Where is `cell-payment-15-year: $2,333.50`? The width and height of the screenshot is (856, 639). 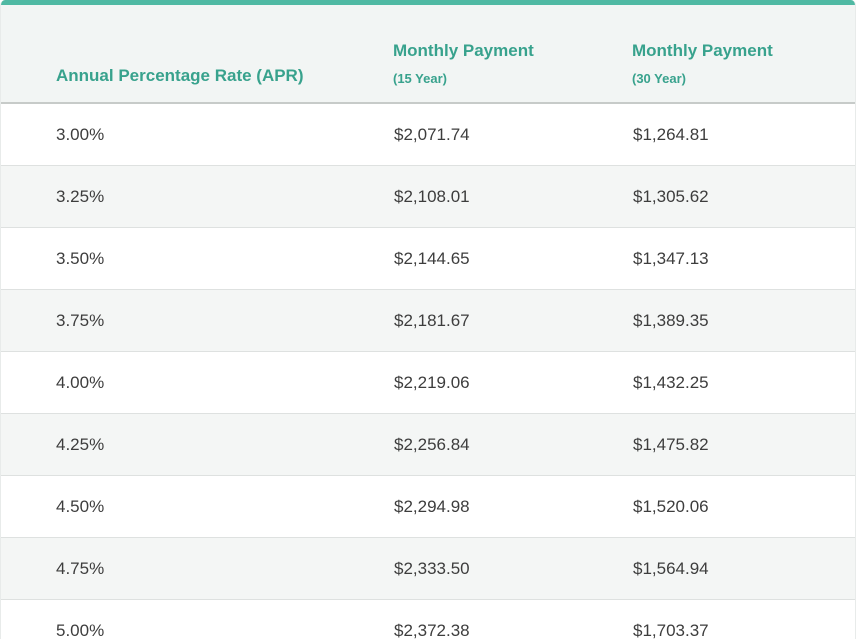
cell-payment-15-year: $2,333.50 is located at coordinates (512, 568).